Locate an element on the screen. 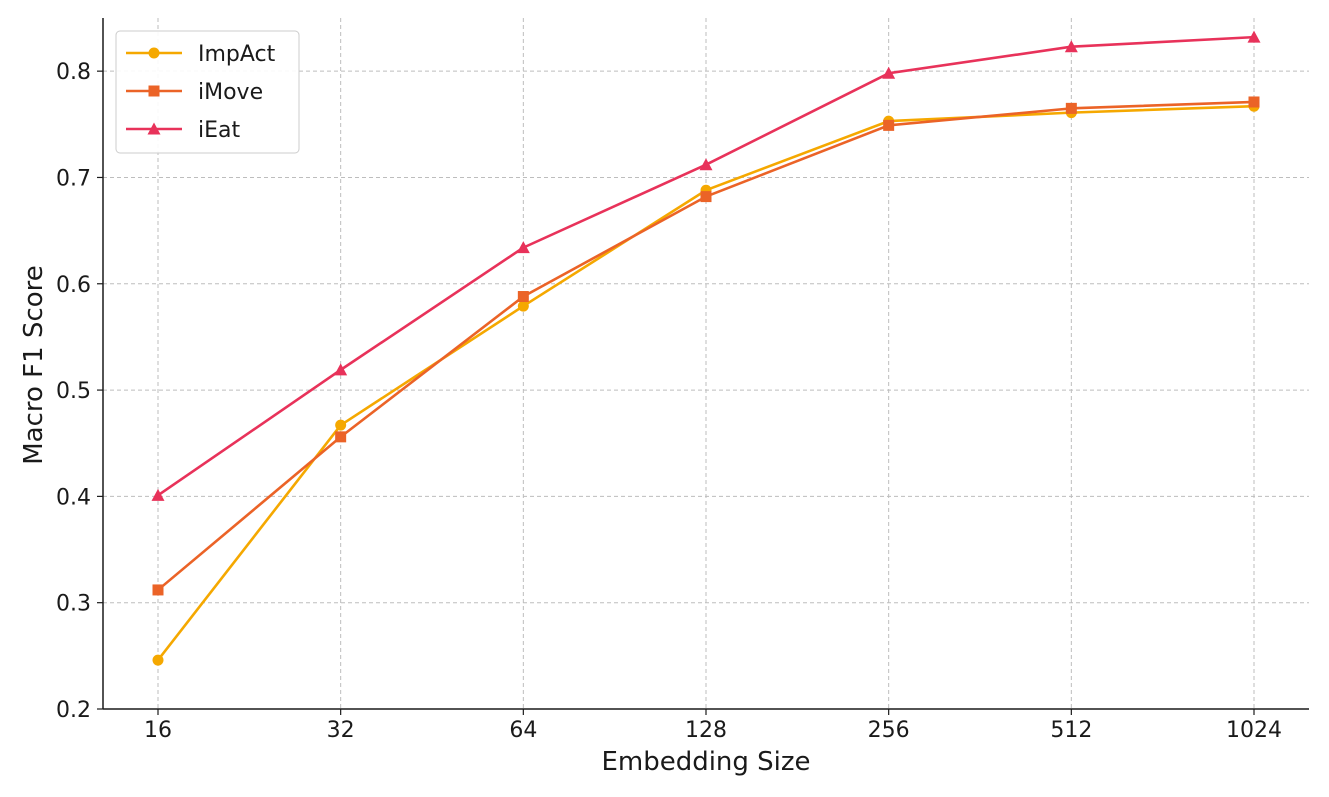 The height and width of the screenshot is (797, 1329). legend-box is located at coordinates (207, 92).